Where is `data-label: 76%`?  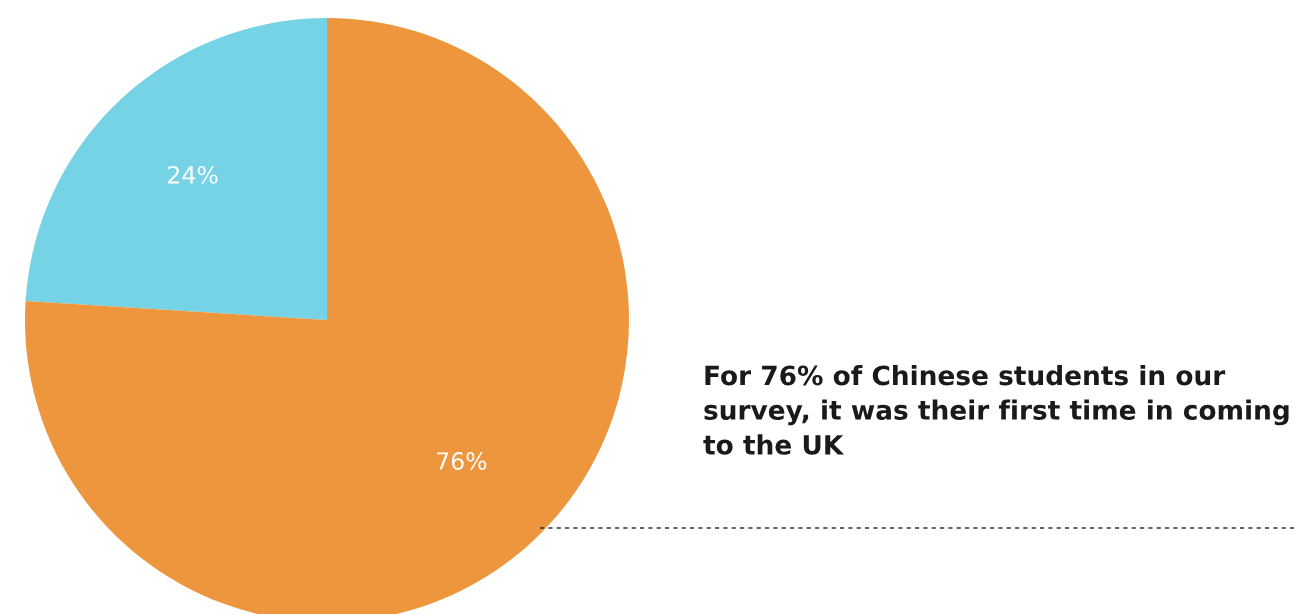 data-label: 76% is located at coordinates (462, 461).